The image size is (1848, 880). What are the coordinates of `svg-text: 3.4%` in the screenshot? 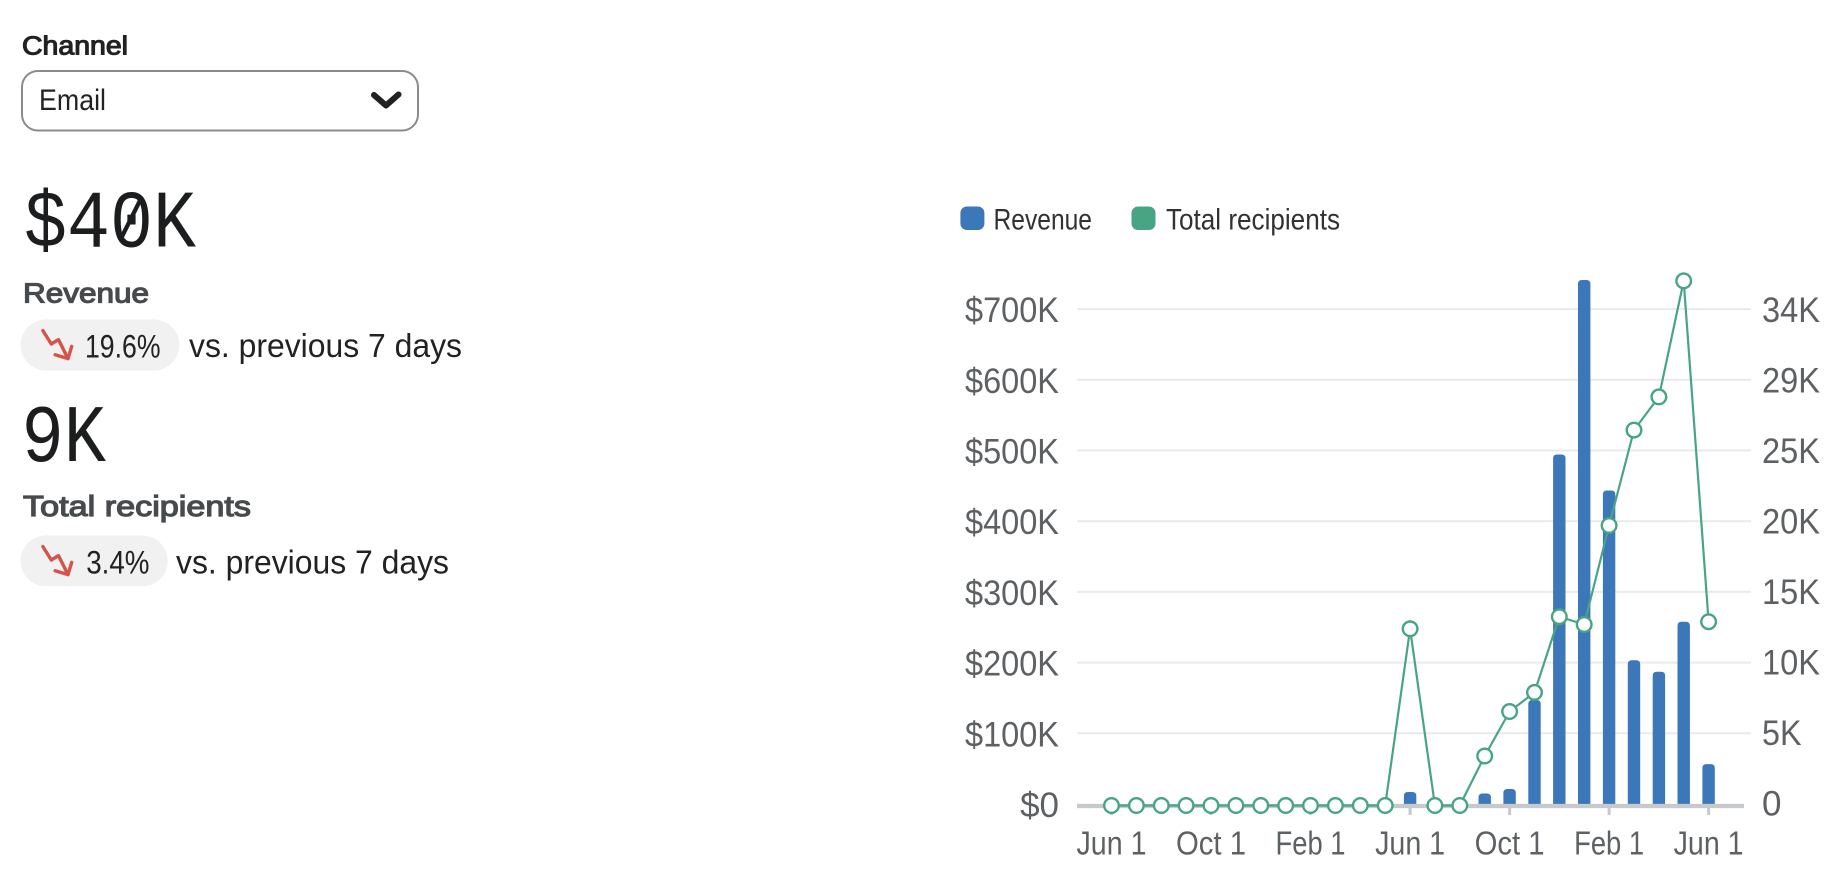 It's located at (117, 563).